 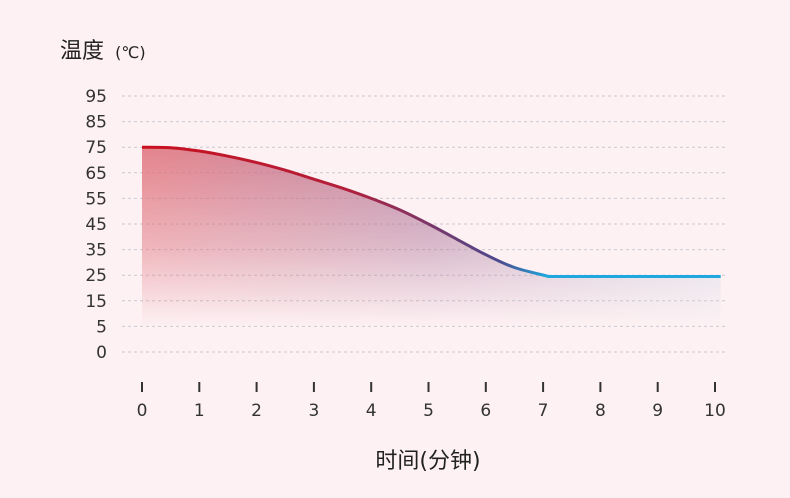 What do you see at coordinates (96, 174) in the screenshot?
I see `y-tick-label: 65` at bounding box center [96, 174].